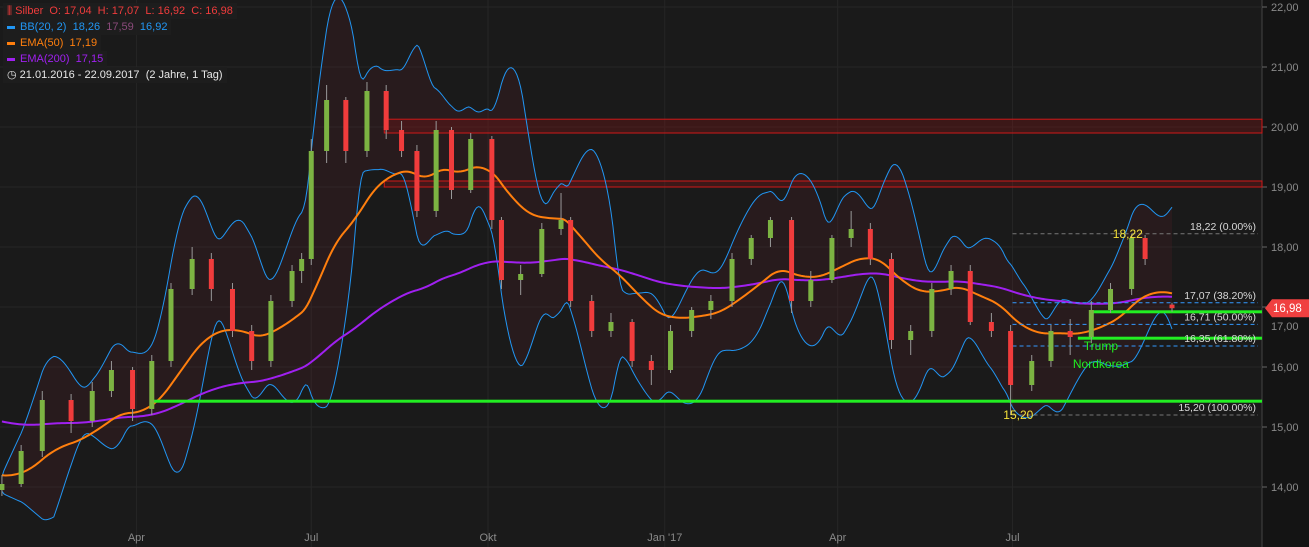 This screenshot has width=1309, height=547. I want to click on fib-level-label: 15,20 (100.00%), so click(1217, 408).